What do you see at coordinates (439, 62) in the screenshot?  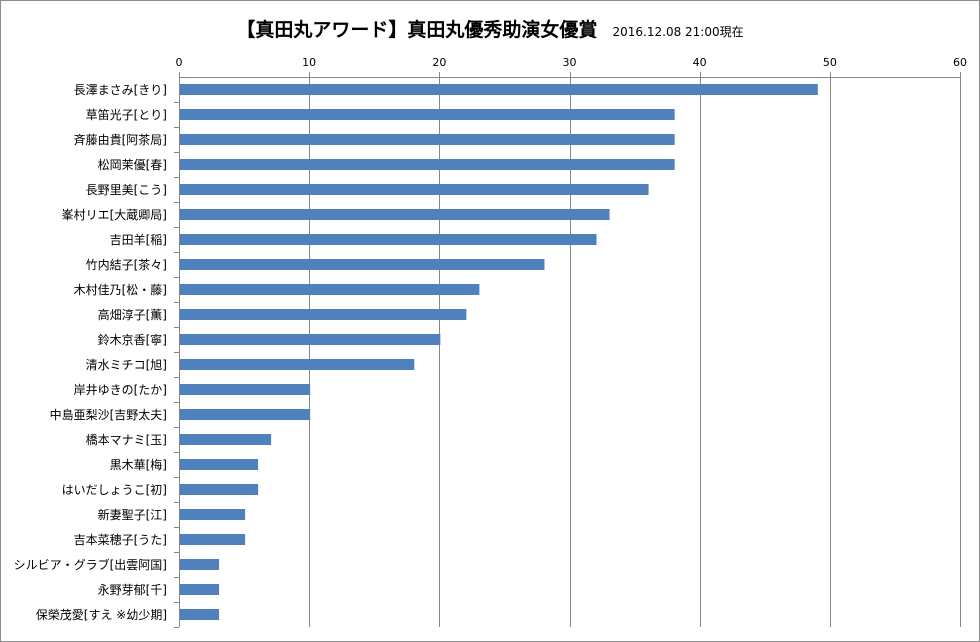 I see `x-tick-label: 20` at bounding box center [439, 62].